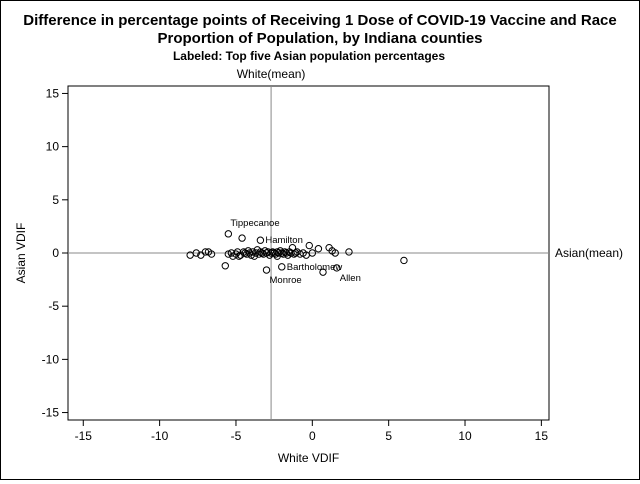  I want to click on data-points, so click(297, 253).